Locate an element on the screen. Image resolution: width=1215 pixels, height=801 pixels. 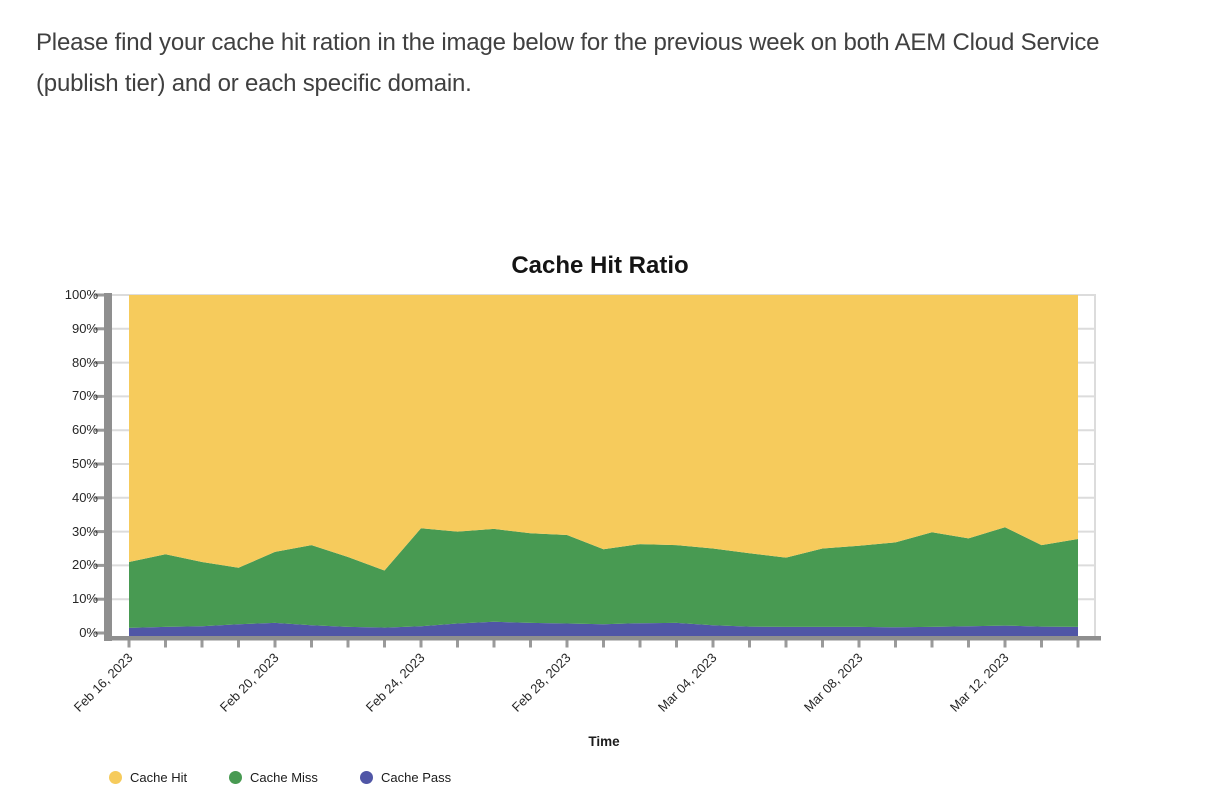
legend-label: Cache Hit is located at coordinates (159, 777).